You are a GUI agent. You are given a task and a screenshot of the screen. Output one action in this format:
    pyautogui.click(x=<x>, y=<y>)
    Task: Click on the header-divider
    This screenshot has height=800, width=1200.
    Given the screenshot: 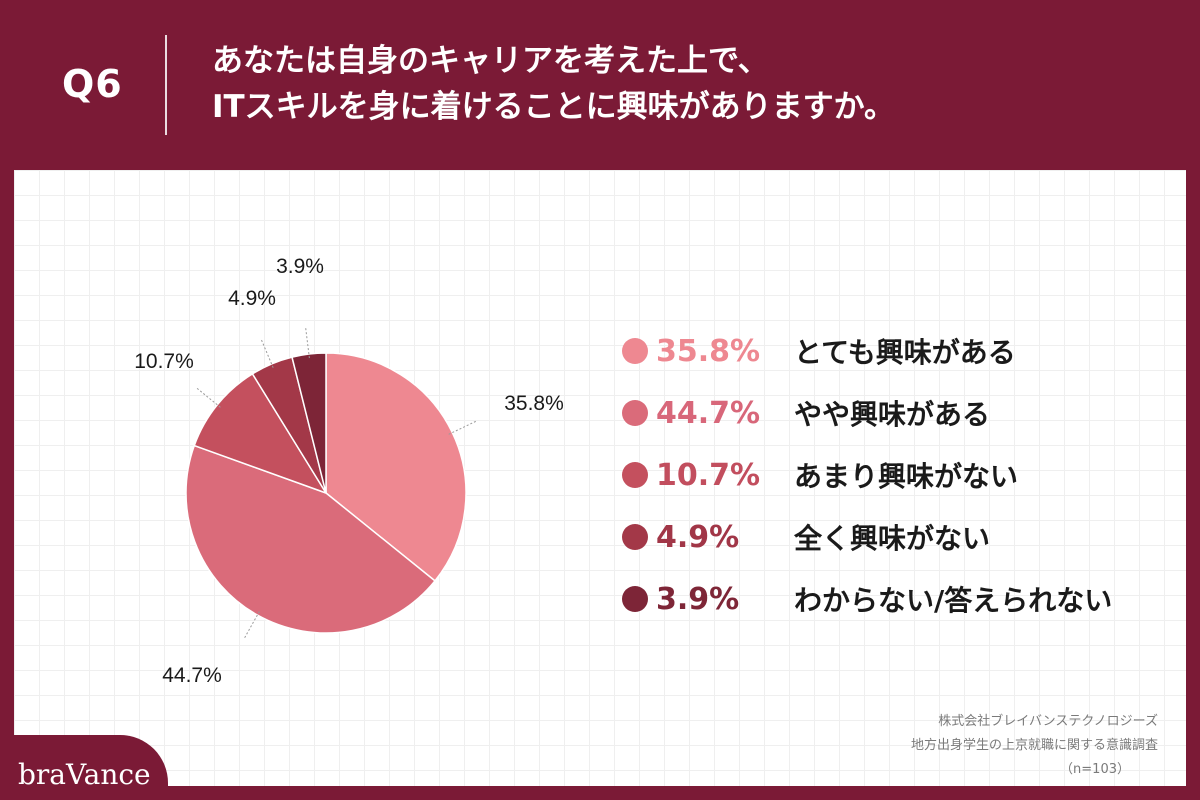 What is the action you would take?
    pyautogui.click(x=166, y=85)
    